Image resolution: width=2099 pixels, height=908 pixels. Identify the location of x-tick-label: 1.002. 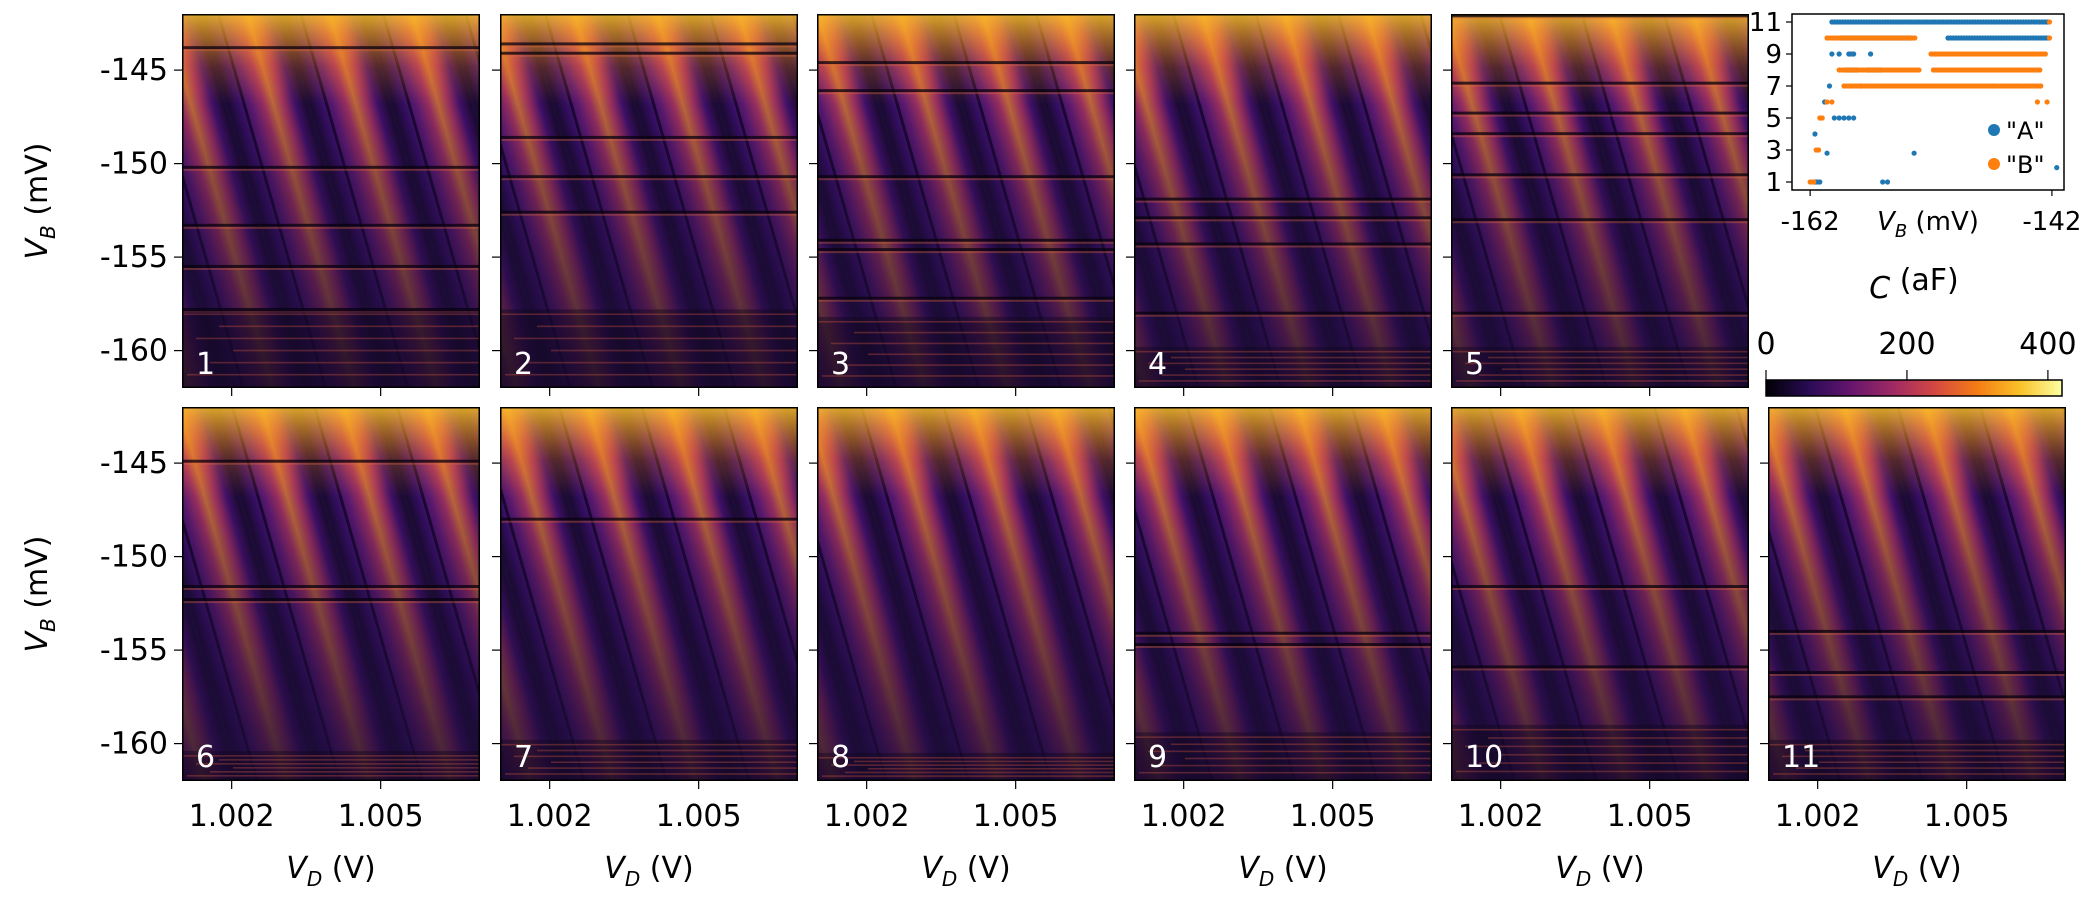
(232, 816).